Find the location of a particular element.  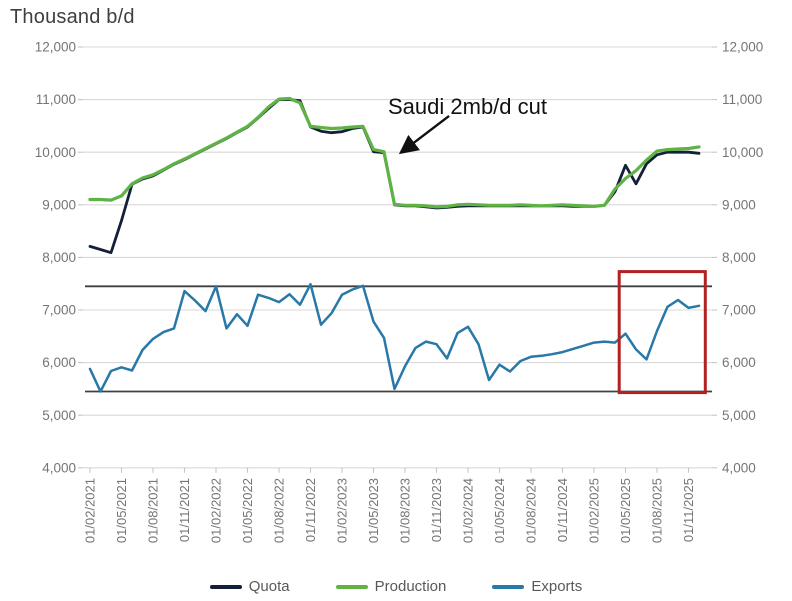

svg-text: 01/08/2025 is located at coordinates (657, 510).